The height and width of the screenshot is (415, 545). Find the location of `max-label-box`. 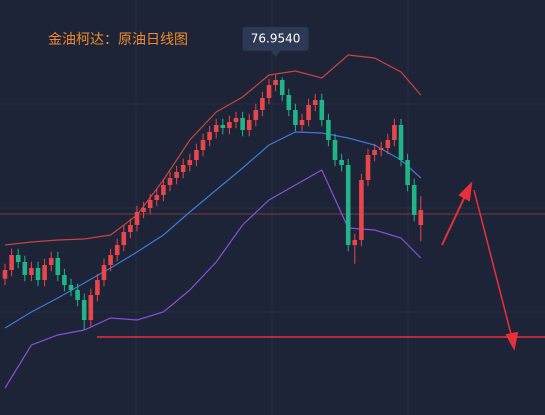

max-label-box is located at coordinates (275, 38).